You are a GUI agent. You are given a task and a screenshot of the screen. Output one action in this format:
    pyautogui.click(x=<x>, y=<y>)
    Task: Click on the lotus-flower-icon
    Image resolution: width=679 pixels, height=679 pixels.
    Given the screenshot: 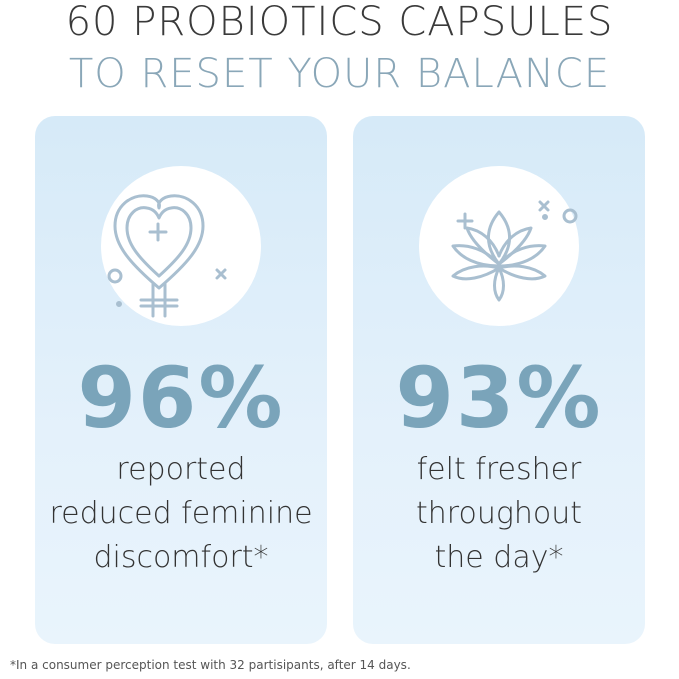 What is the action you would take?
    pyautogui.click(x=514, y=251)
    